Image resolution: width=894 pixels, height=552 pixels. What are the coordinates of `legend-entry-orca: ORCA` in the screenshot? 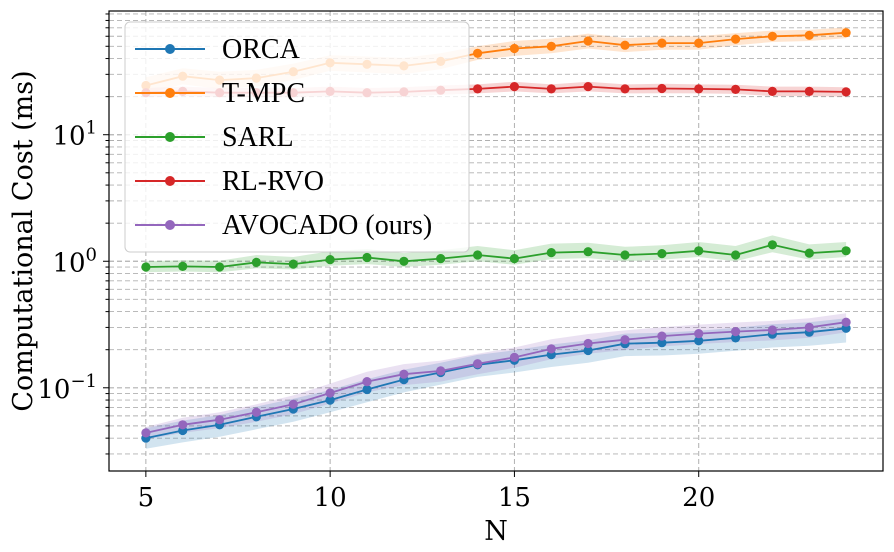 It's located at (218, 49).